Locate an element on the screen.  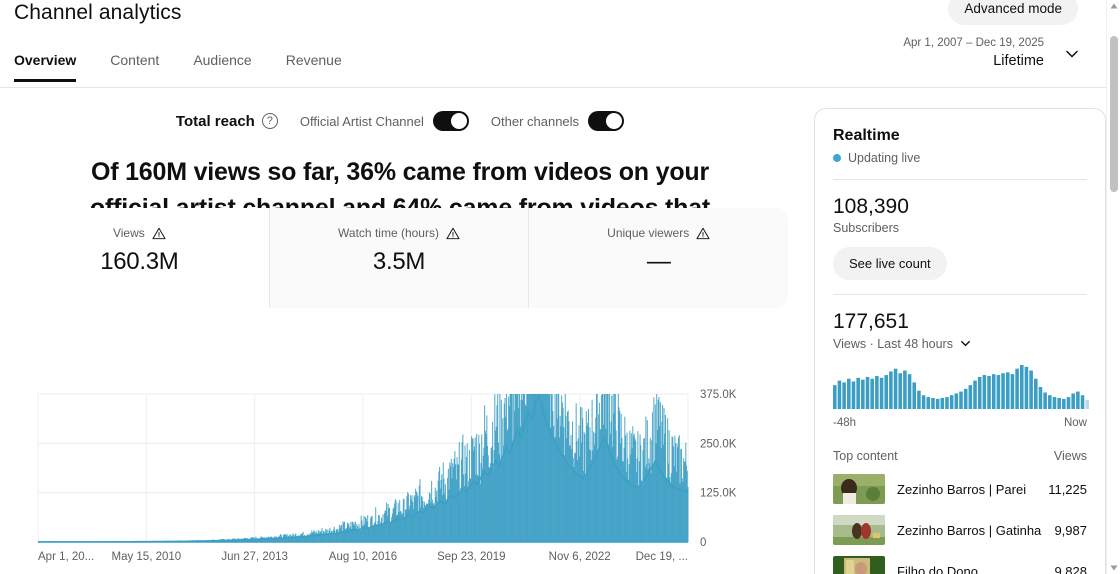
metric-card-unique-viewers: Unique viewers — is located at coordinates (658, 258).